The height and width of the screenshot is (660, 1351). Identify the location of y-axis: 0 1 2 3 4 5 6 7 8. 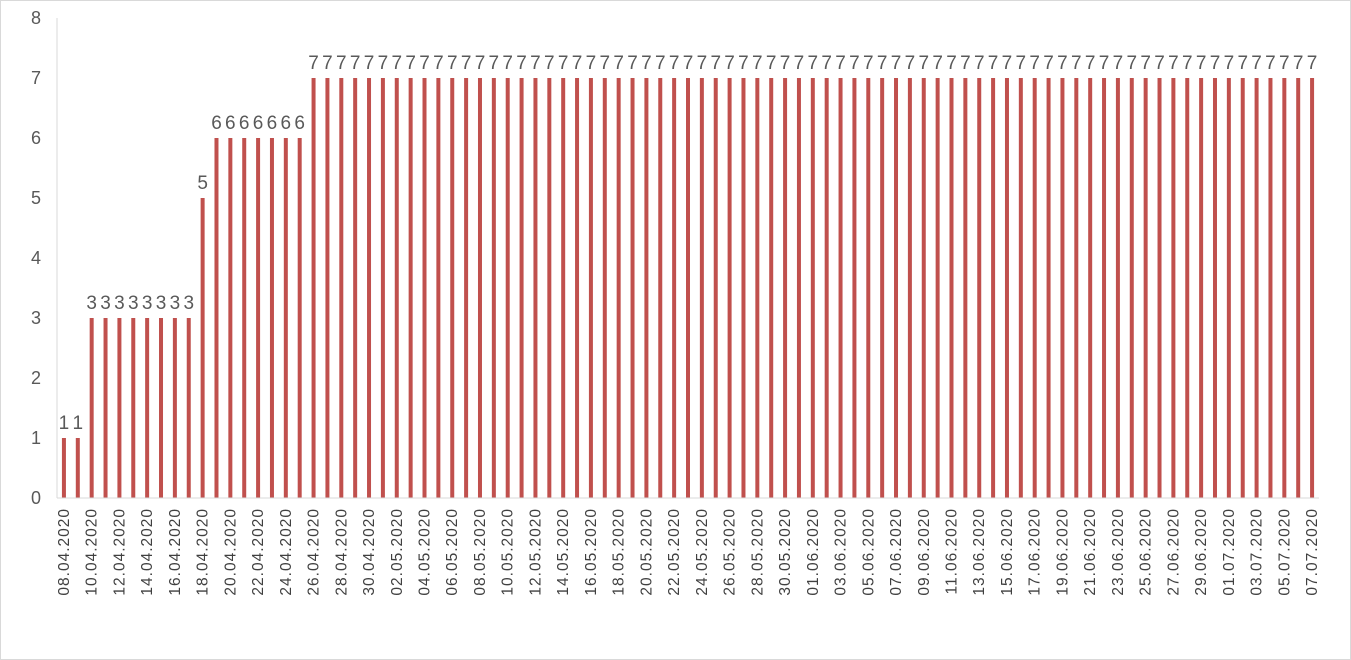
(36, 258).